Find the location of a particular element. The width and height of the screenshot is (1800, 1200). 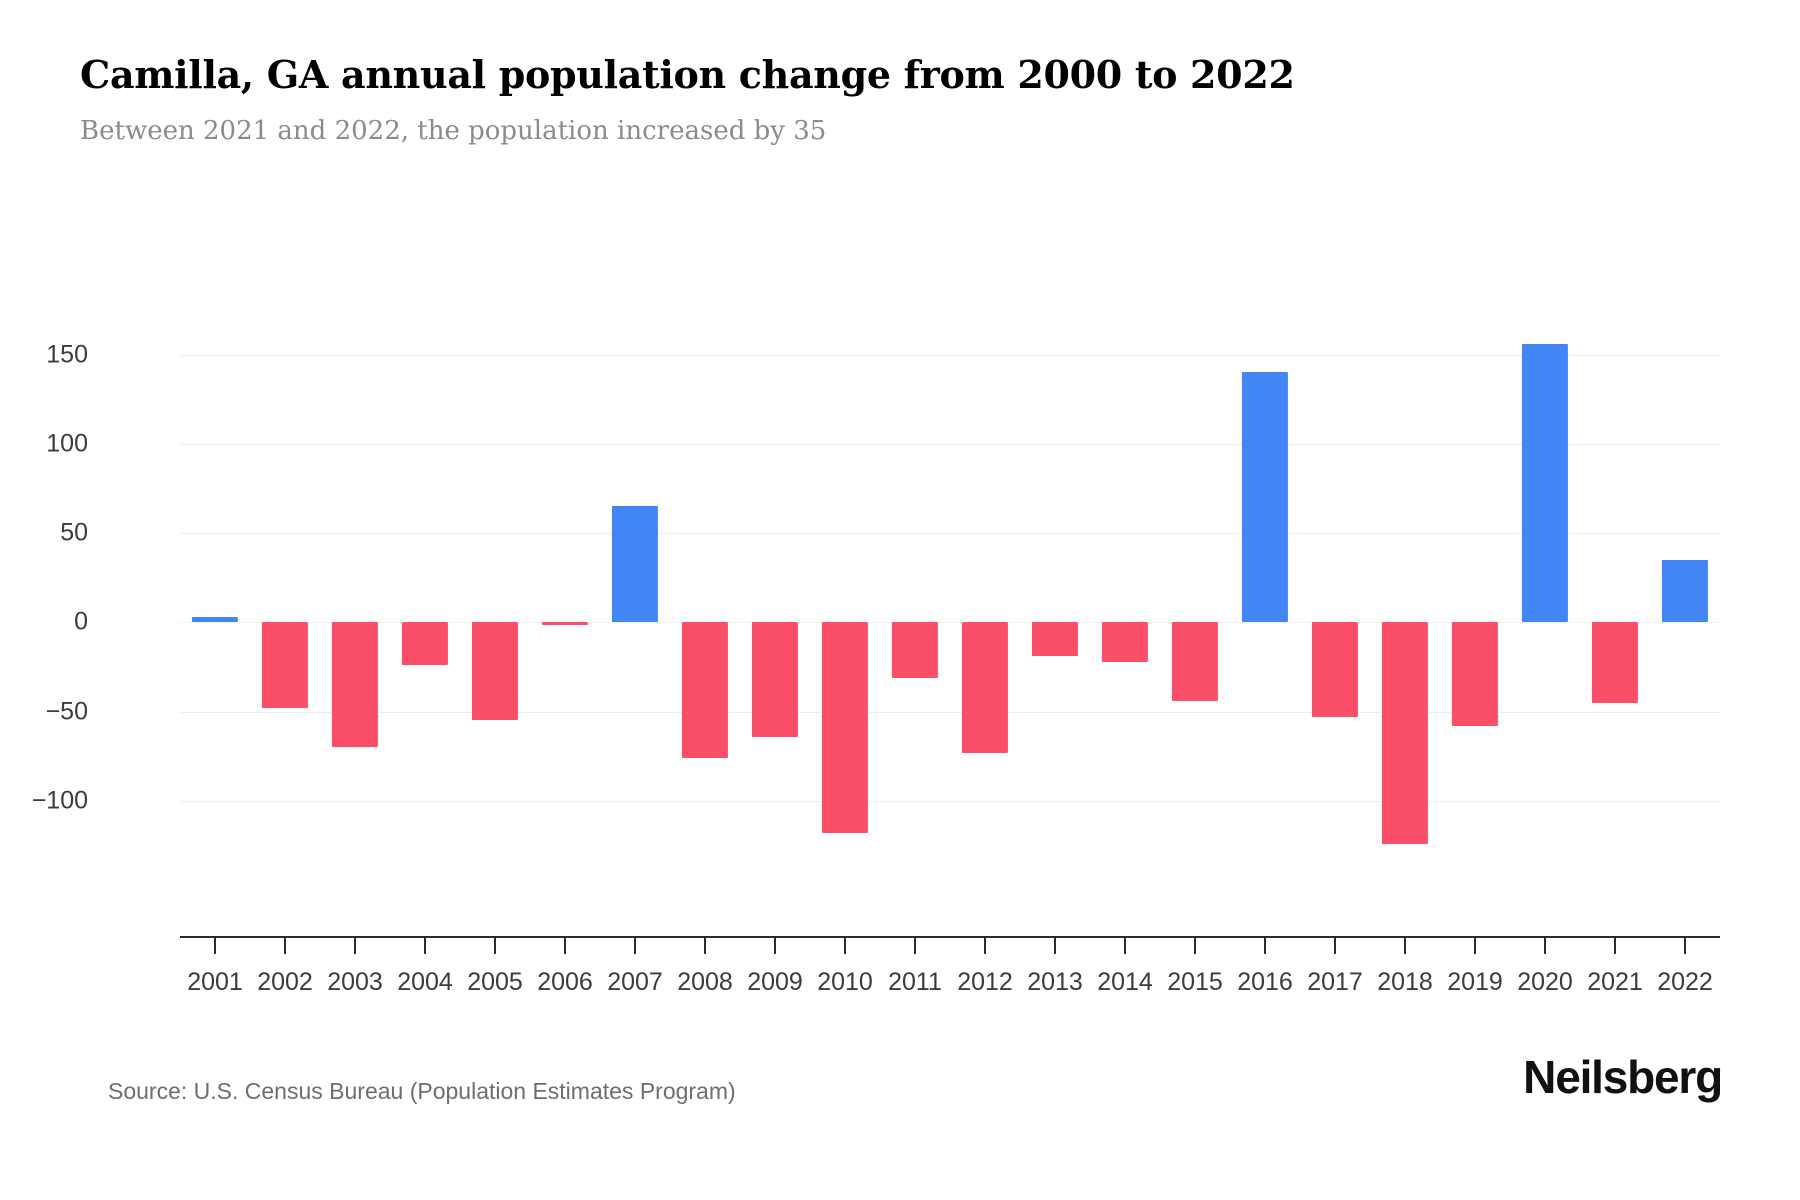

bar-slot-2002 is located at coordinates (285, 600).